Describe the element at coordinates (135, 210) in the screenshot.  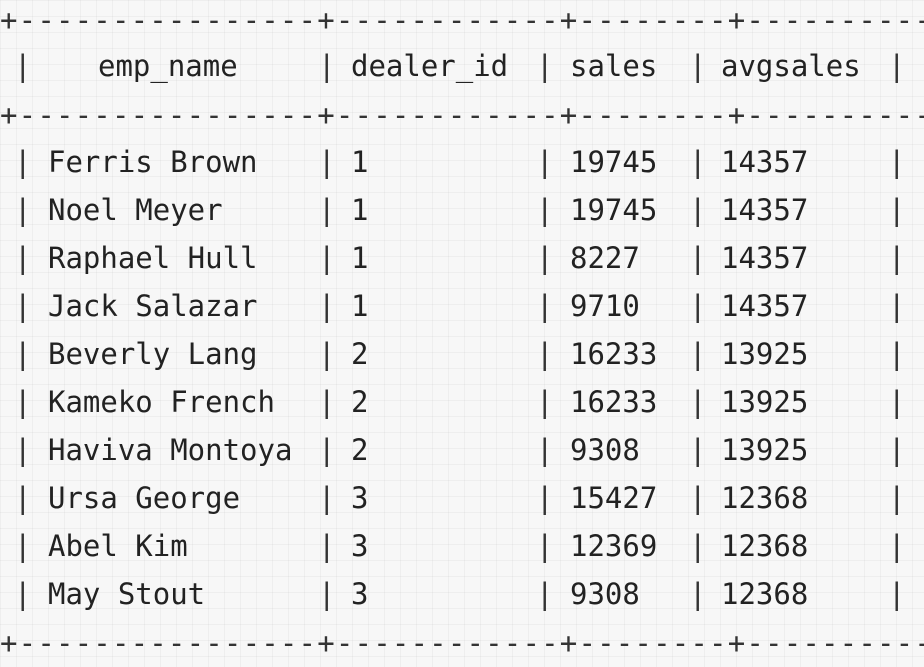
I see `cell-emp-name: Noel Meyer` at that location.